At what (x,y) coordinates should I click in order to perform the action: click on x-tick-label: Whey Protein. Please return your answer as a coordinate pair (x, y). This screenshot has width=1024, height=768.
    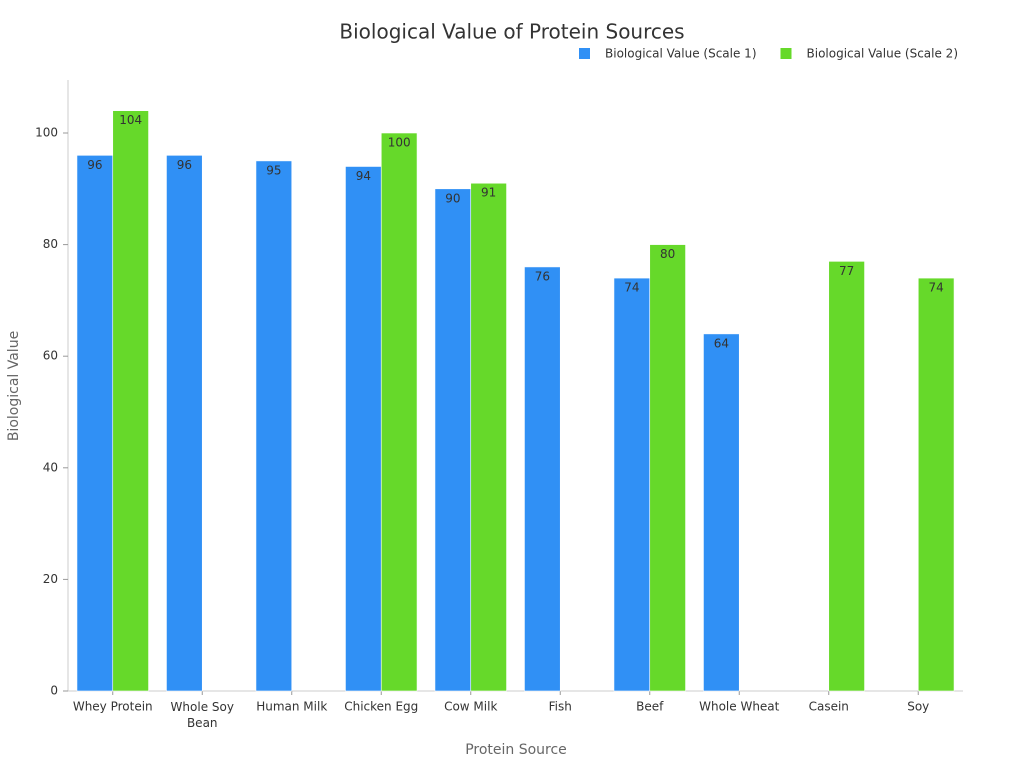
    Looking at the image, I should click on (113, 707).